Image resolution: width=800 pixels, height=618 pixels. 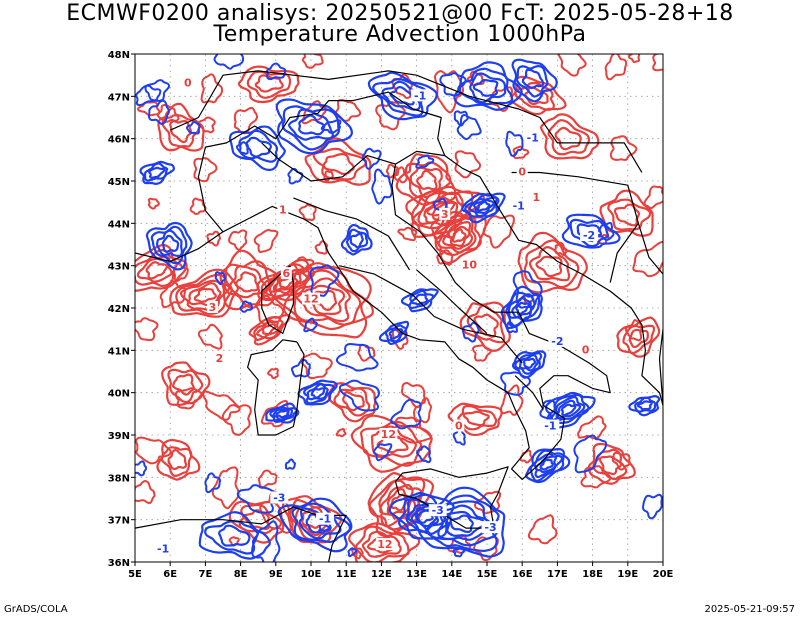 I want to click on contour-value-label: -3, so click(x=438, y=510).